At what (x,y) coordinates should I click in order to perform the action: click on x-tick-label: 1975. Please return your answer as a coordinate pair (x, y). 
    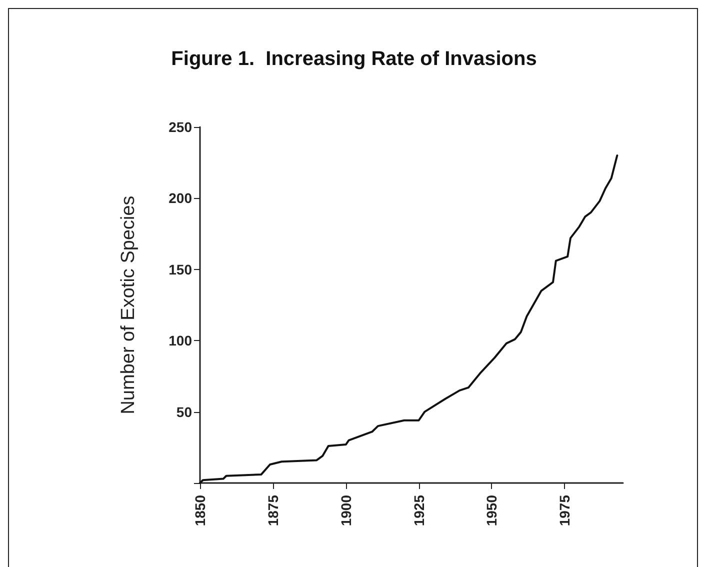
    Looking at the image, I should click on (564, 510).